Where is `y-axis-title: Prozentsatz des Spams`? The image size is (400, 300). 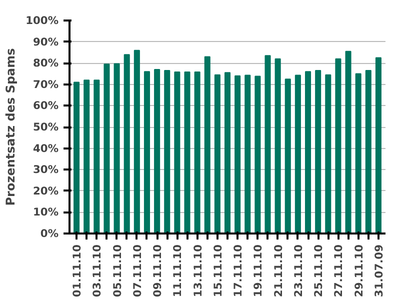 y-axis-title: Prozentsatz des Spams is located at coordinates (11, 127).